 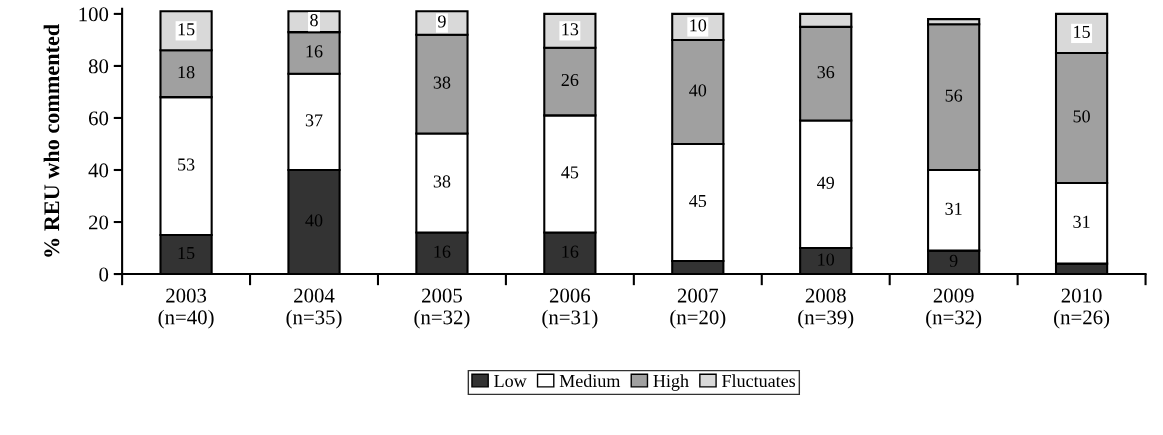 I want to click on data-label: 53, so click(x=186, y=164).